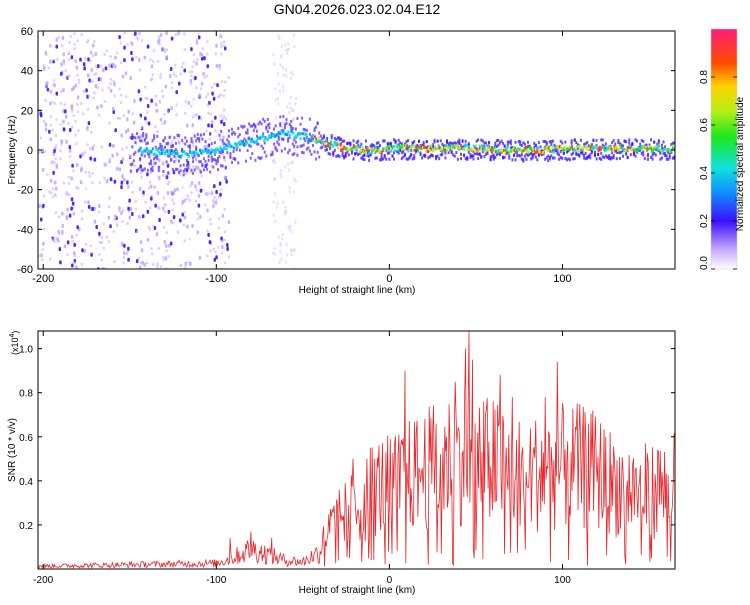 The height and width of the screenshot is (605, 750). What do you see at coordinates (15, 346) in the screenshot?
I see `snr-multiplier-base: (x10` at bounding box center [15, 346].